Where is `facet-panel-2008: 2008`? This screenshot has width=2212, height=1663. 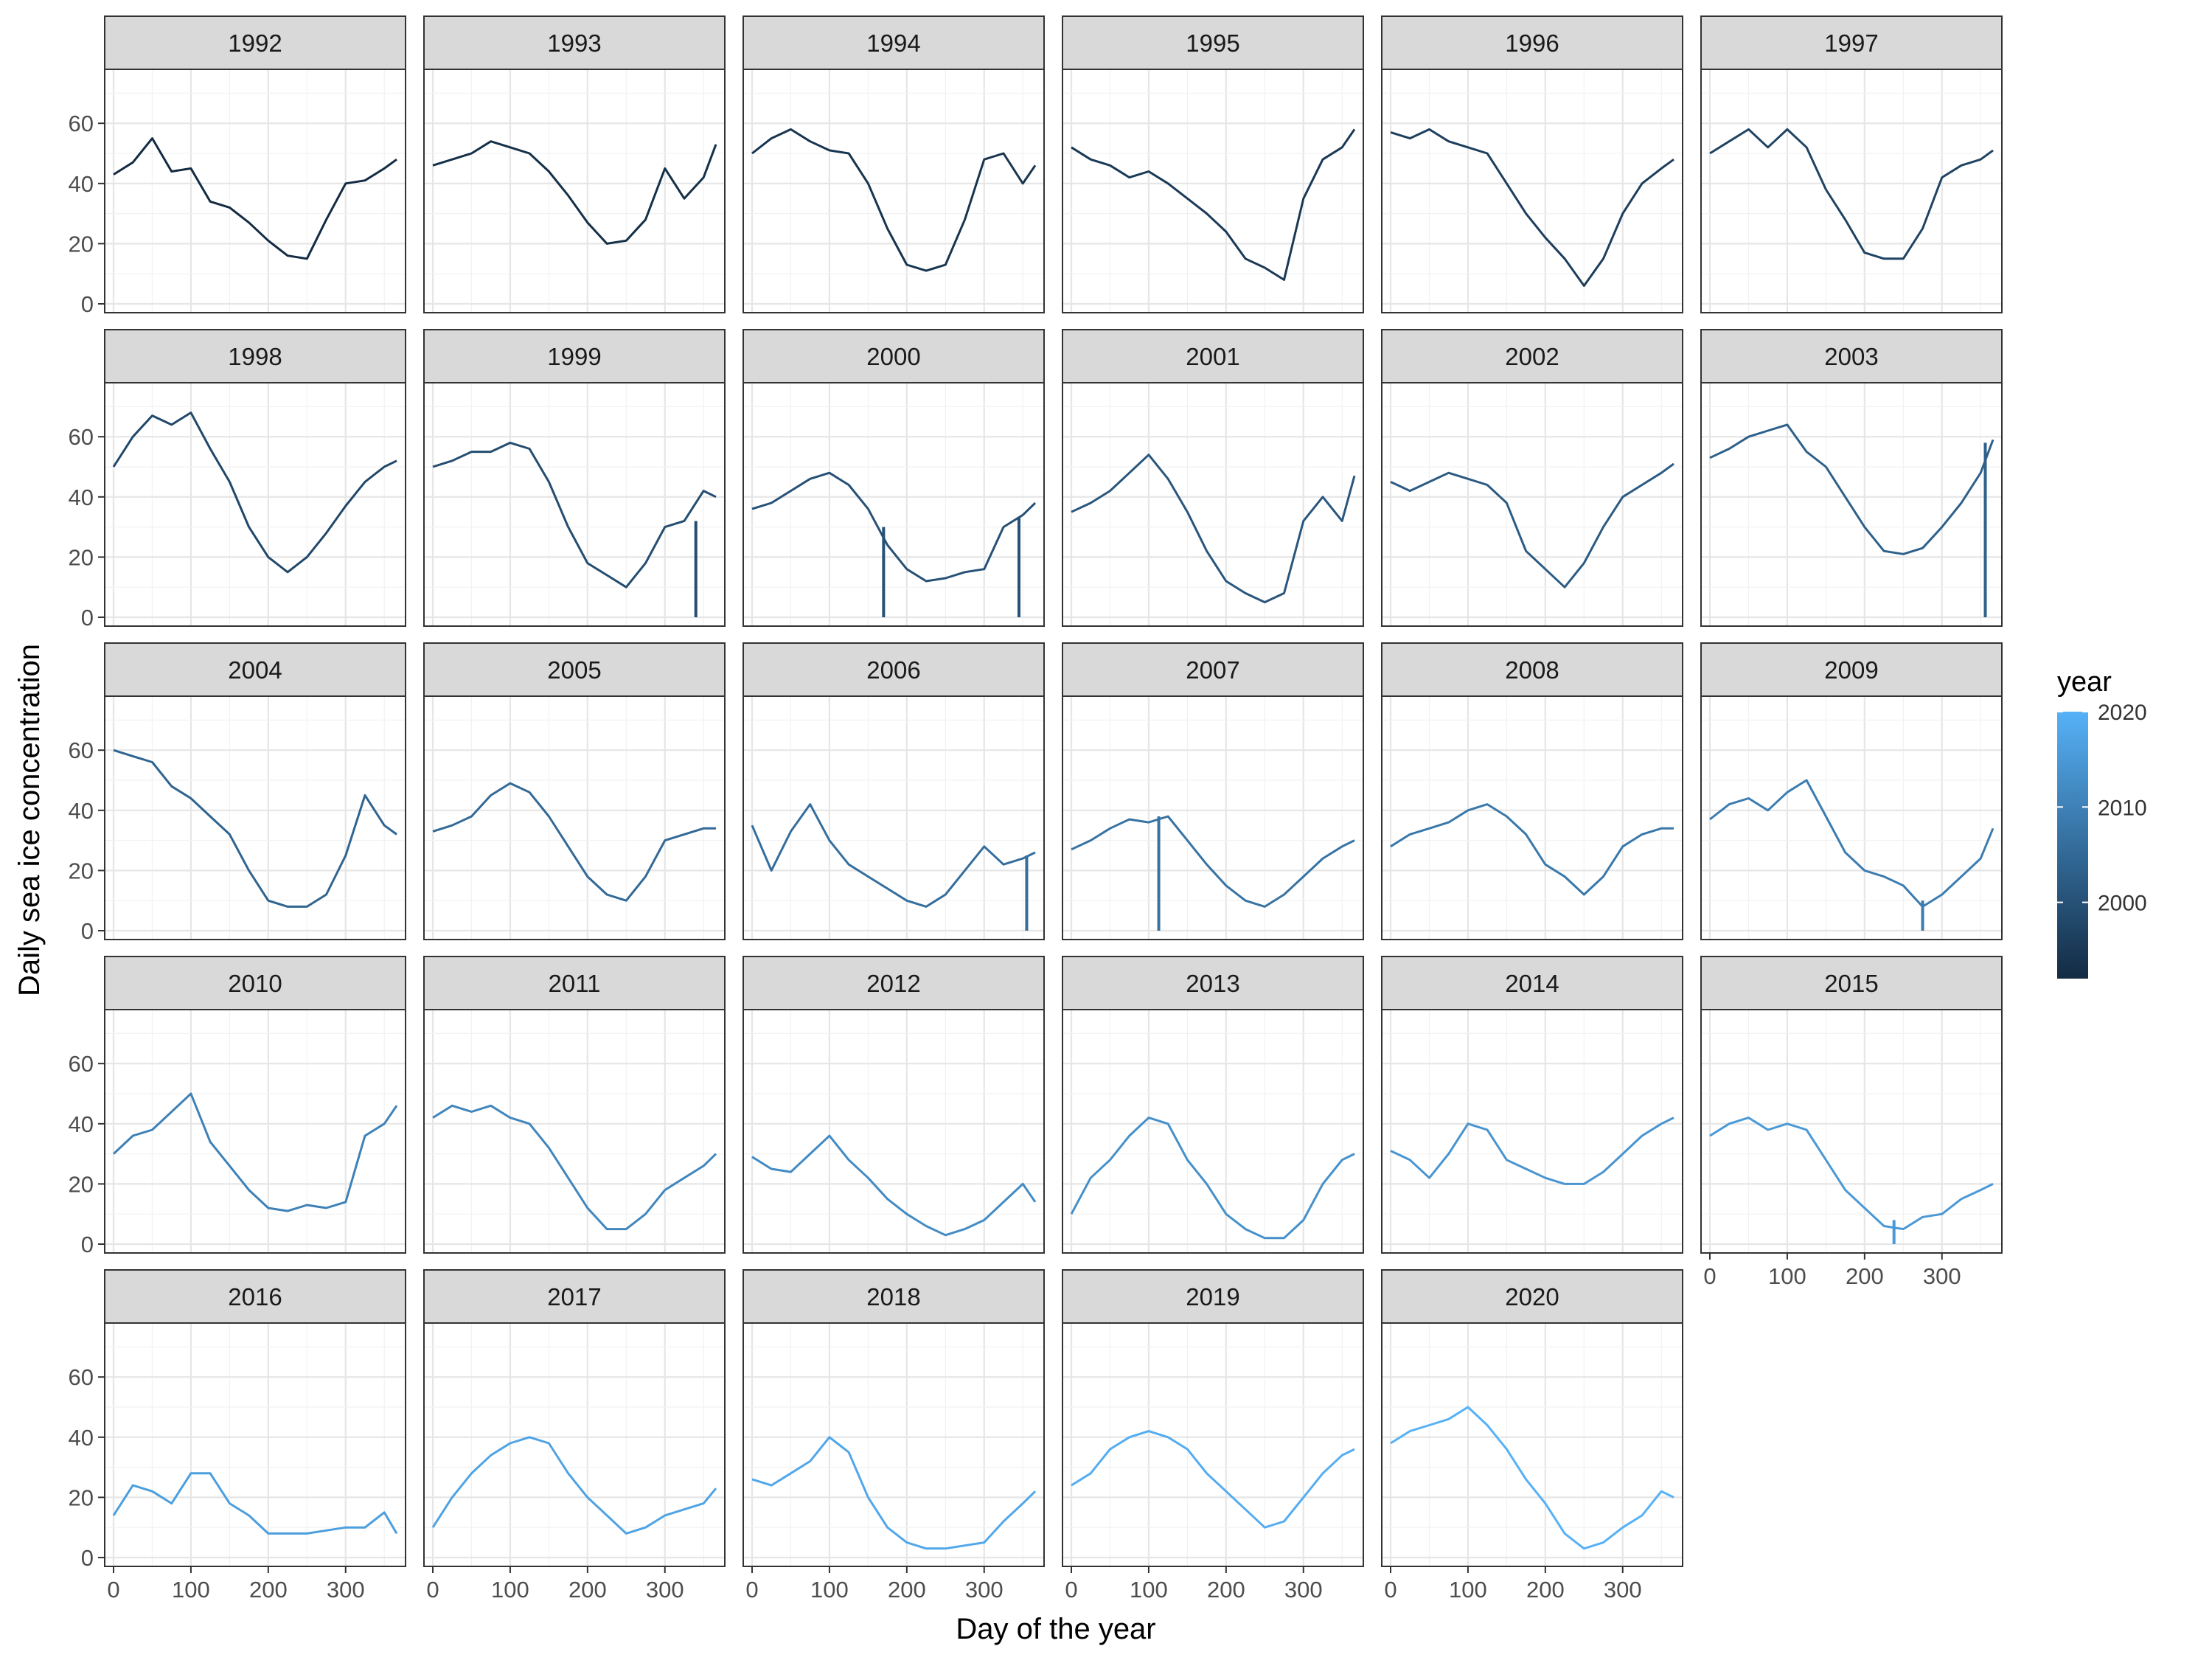
facet-panel-2008: 2008 is located at coordinates (1532, 791).